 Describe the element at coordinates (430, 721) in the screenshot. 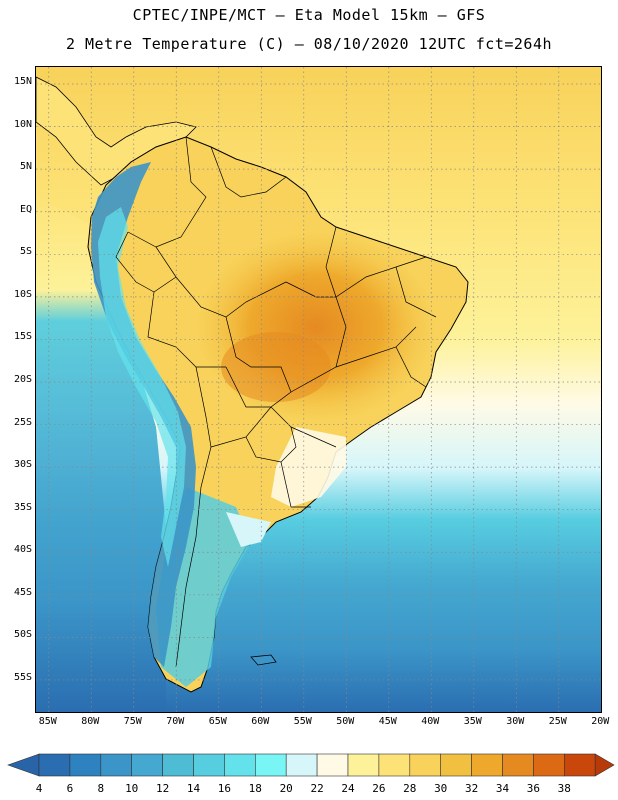

I see `longitude-tick-label: 40W` at that location.